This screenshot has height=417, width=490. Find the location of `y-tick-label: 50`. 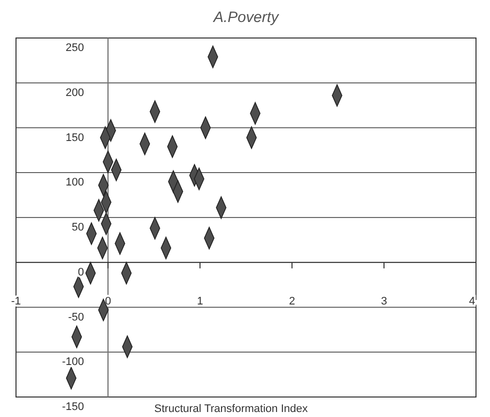

y-tick-label: 50 is located at coordinates (78, 228).